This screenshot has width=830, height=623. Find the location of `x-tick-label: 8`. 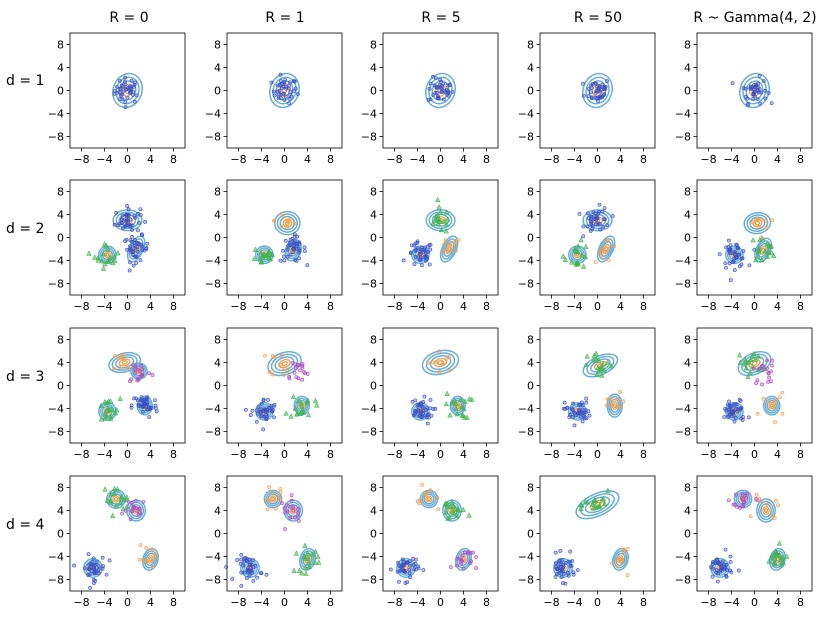

x-tick-label: 8 is located at coordinates (173, 306).